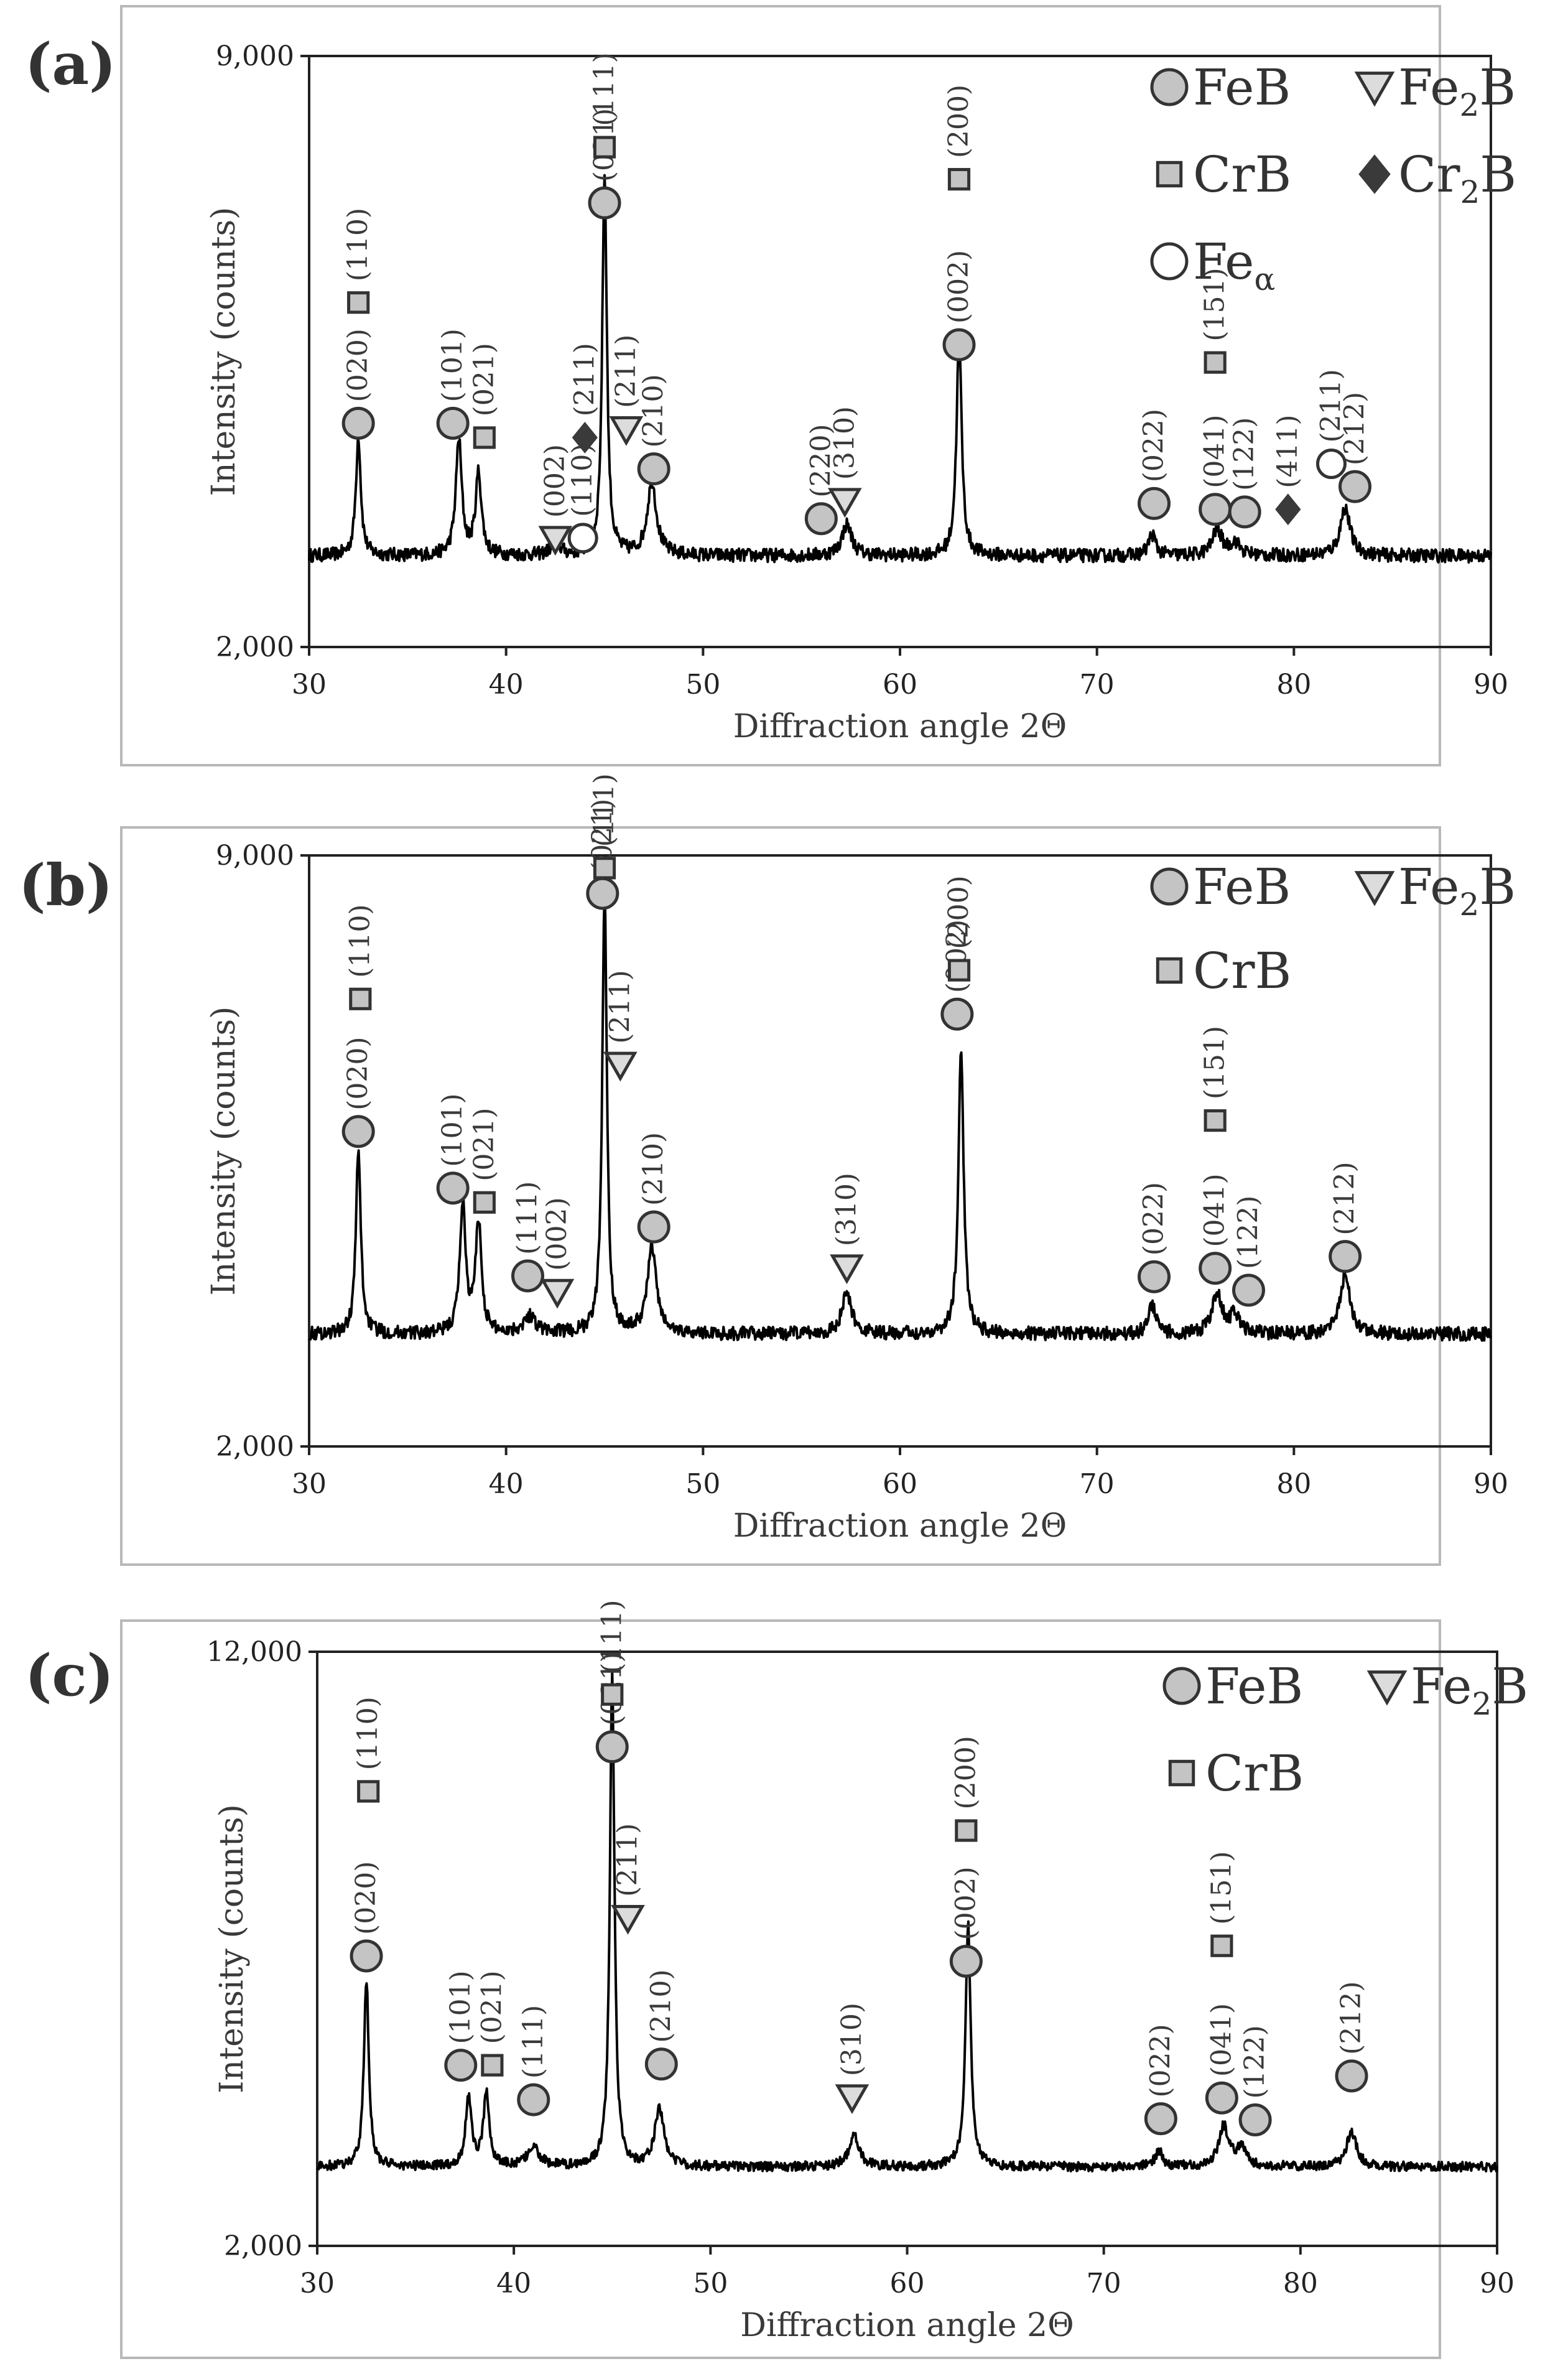 This screenshot has height=2379, width=1568. What do you see at coordinates (852, 2039) in the screenshot?
I see `peak-label: (310)` at bounding box center [852, 2039].